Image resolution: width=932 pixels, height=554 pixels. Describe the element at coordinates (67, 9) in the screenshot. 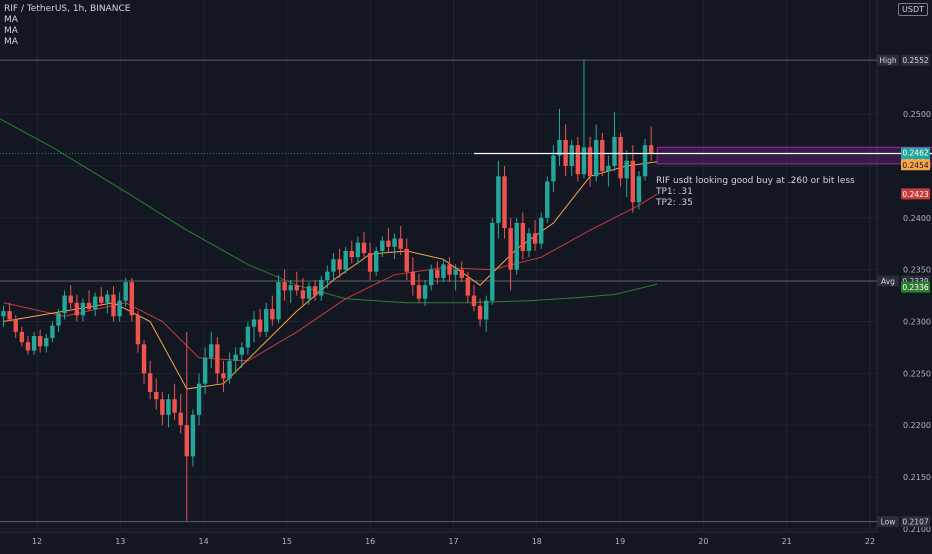

I see `symbol-title: RIF / TetherUS, 1h, BINANCE` at that location.